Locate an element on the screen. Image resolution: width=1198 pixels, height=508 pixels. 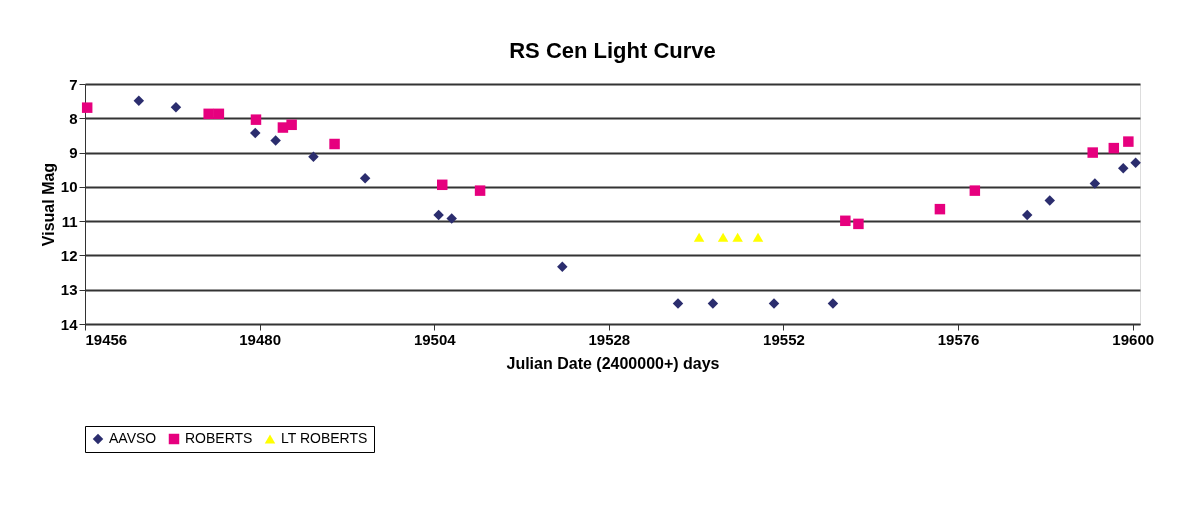
y-tick-label: 9 is located at coordinates (73, 153).